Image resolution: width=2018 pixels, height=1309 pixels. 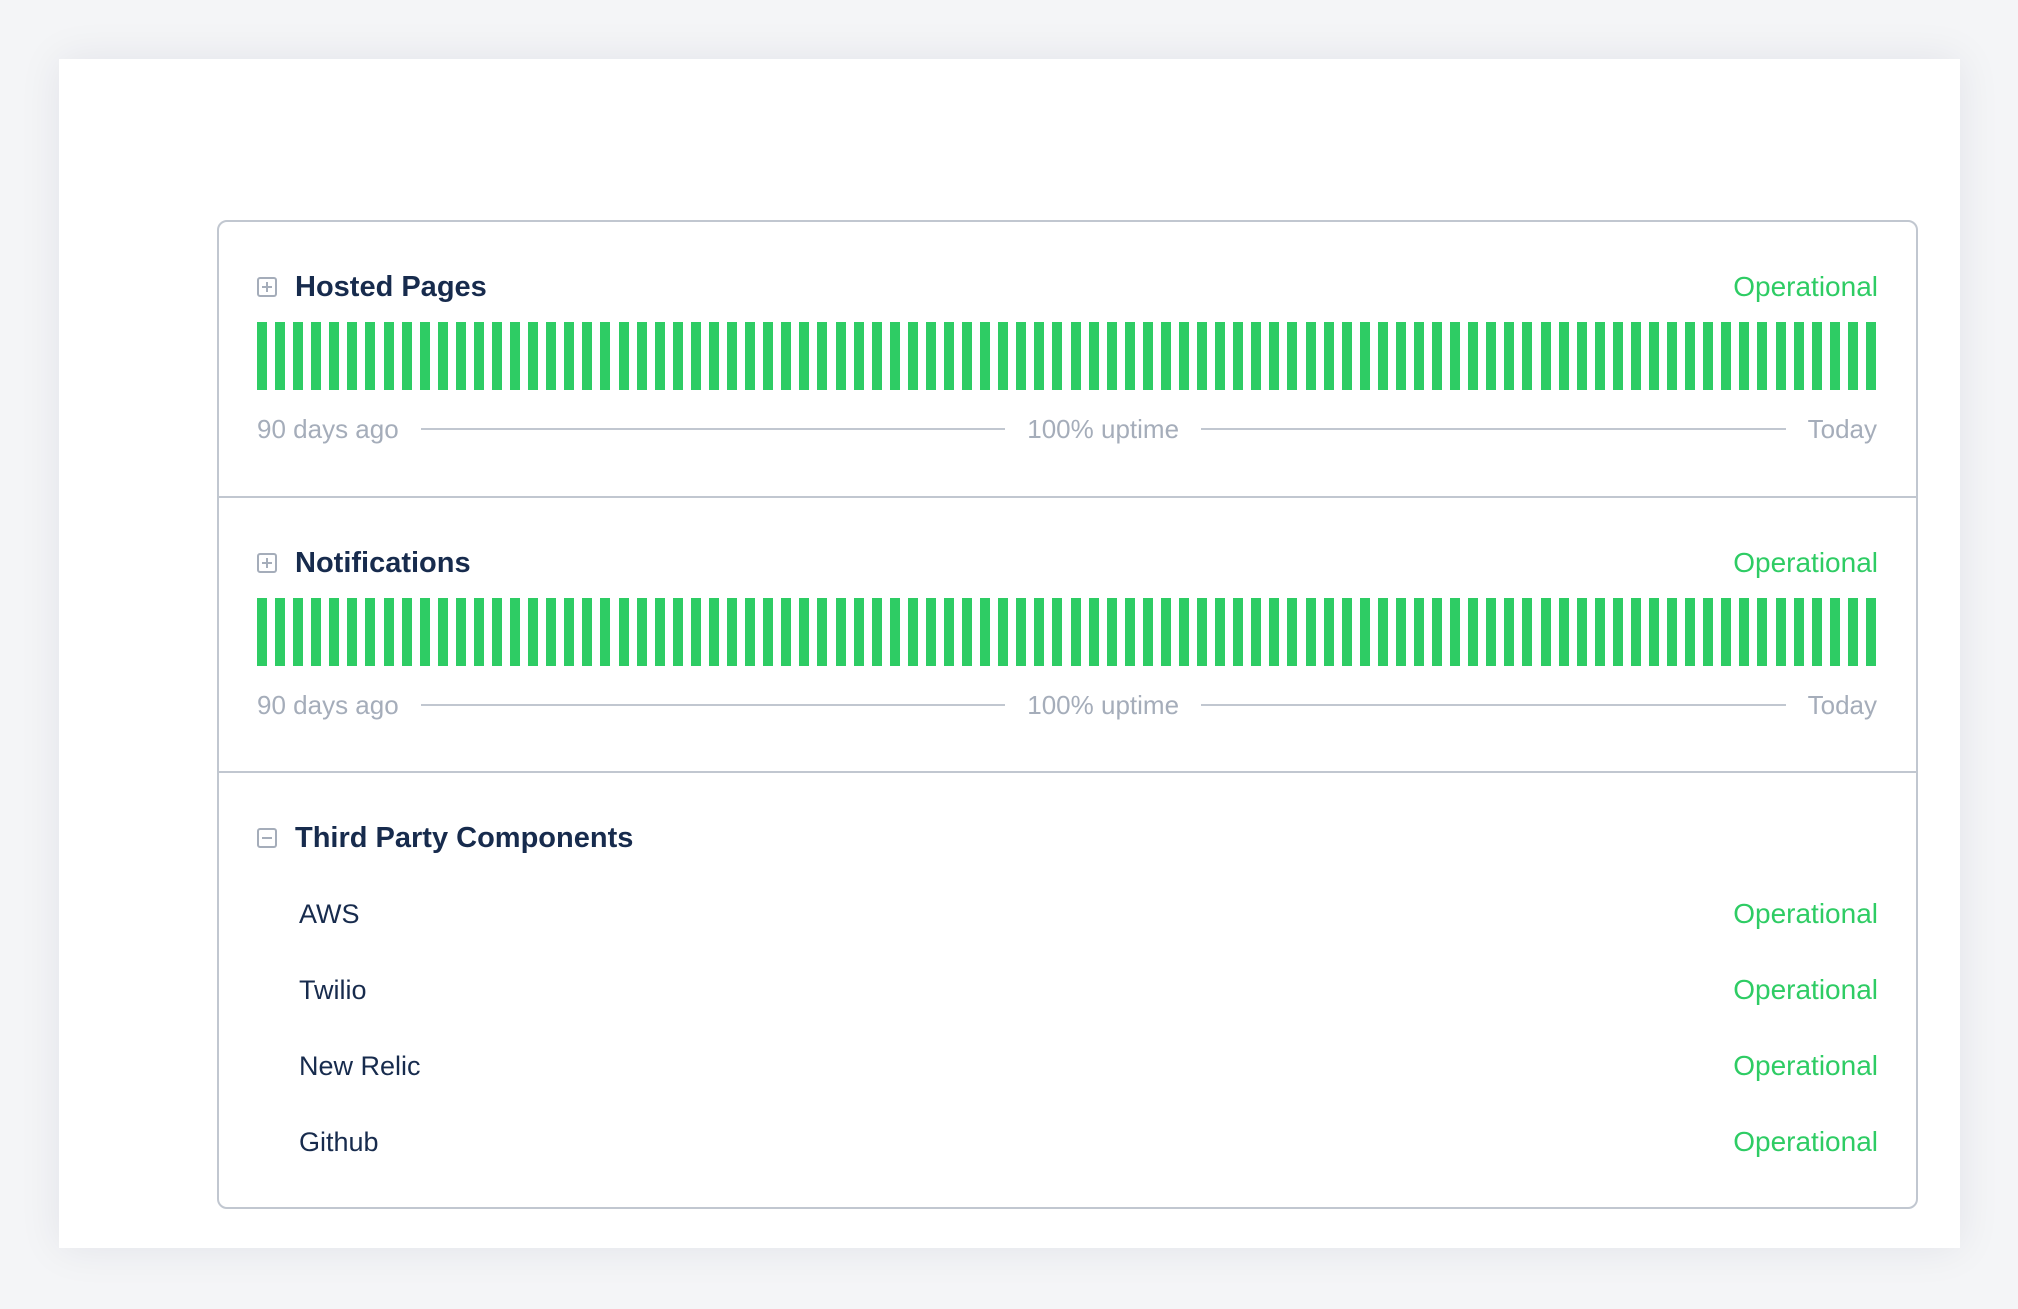 What do you see at coordinates (267, 838) in the screenshot?
I see `collapse-icon` at bounding box center [267, 838].